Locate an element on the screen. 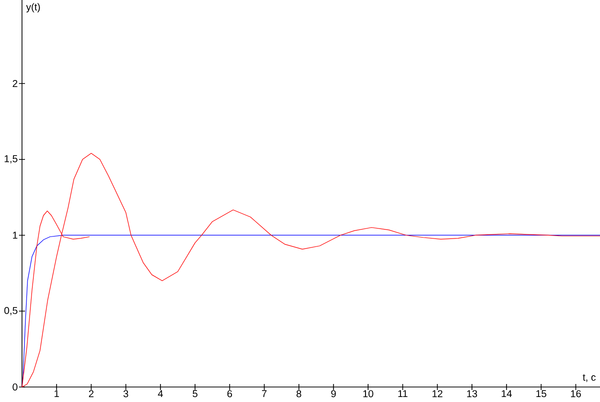 This screenshot has width=600, height=402. x-tick-label: 14 is located at coordinates (507, 394).